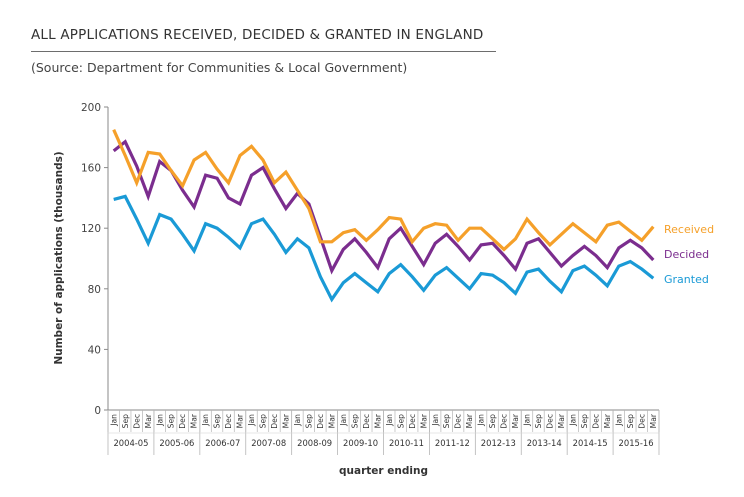 Image resolution: width=744 pixels, height=497 pixels. I want to click on x-tick-label-year: 2010-11, so click(406, 443).